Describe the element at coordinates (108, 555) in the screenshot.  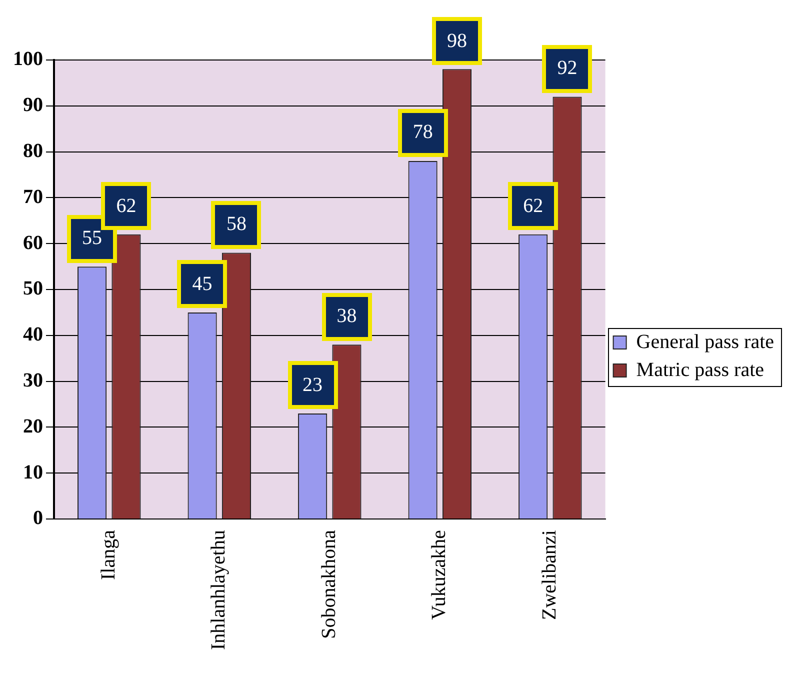
I see `x-tick-label: Ilanga` at that location.